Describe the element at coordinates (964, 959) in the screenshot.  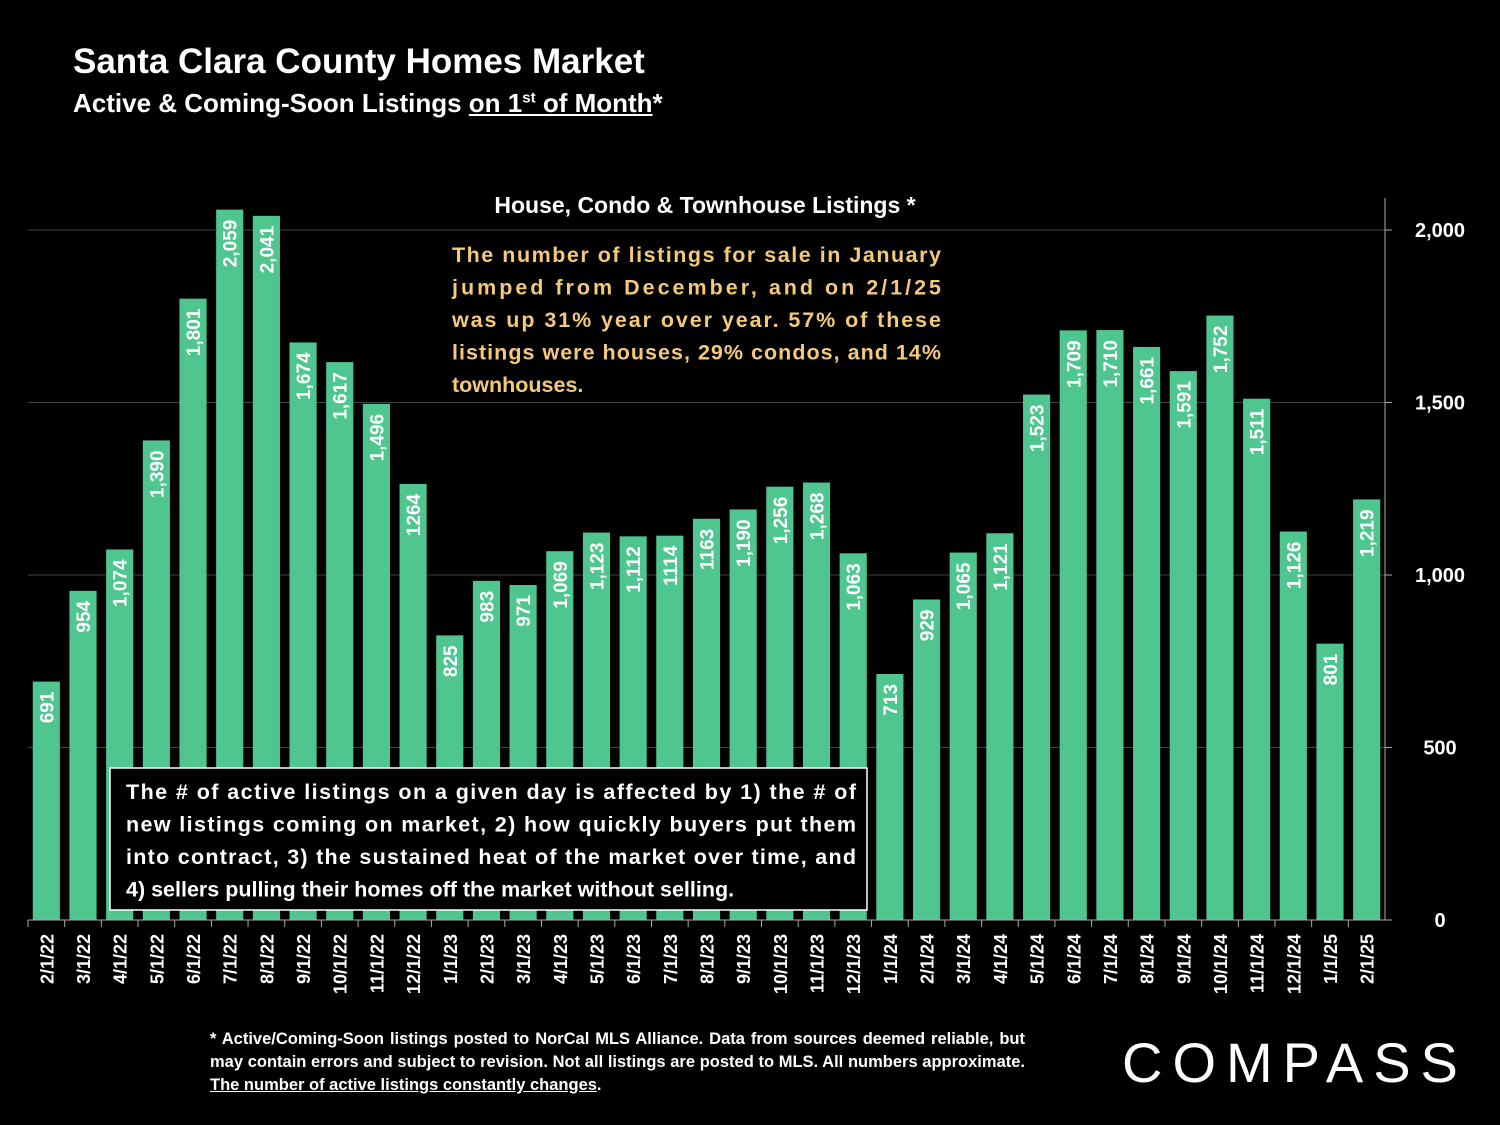
I see `x-tick-label: 3/1/24` at that location.